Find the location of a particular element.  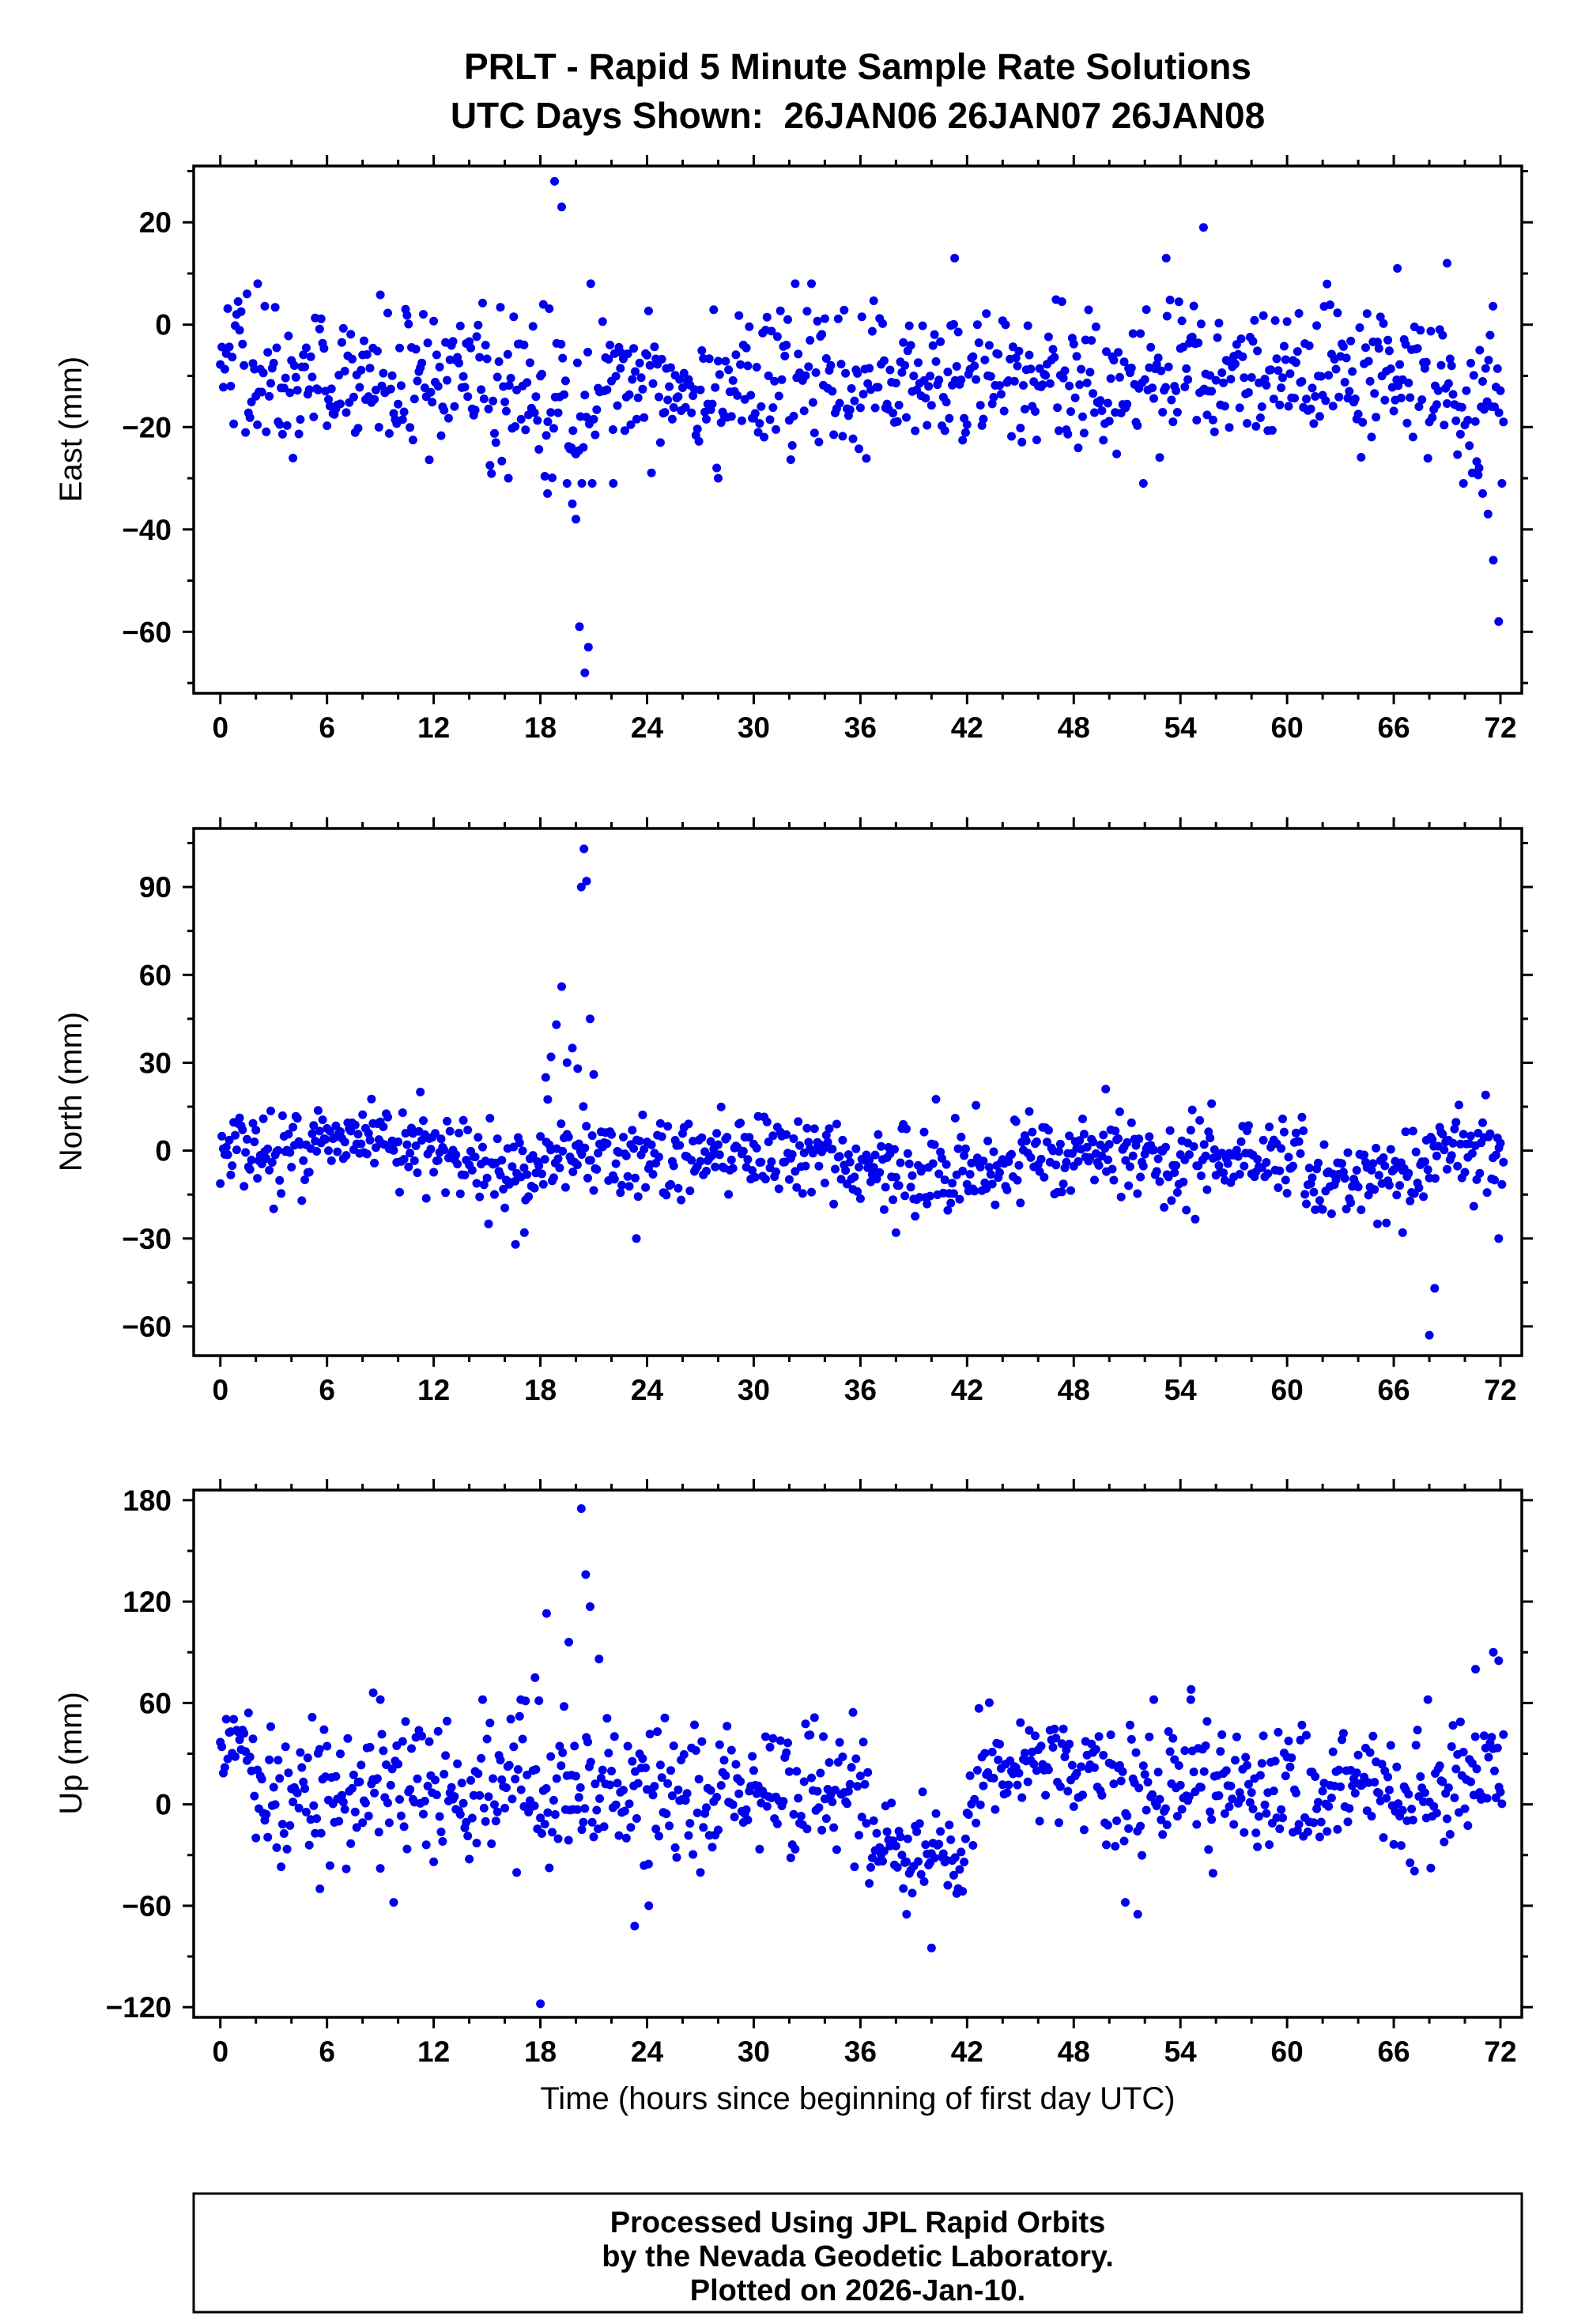

y-tick-label: −20 is located at coordinates (147, 427).